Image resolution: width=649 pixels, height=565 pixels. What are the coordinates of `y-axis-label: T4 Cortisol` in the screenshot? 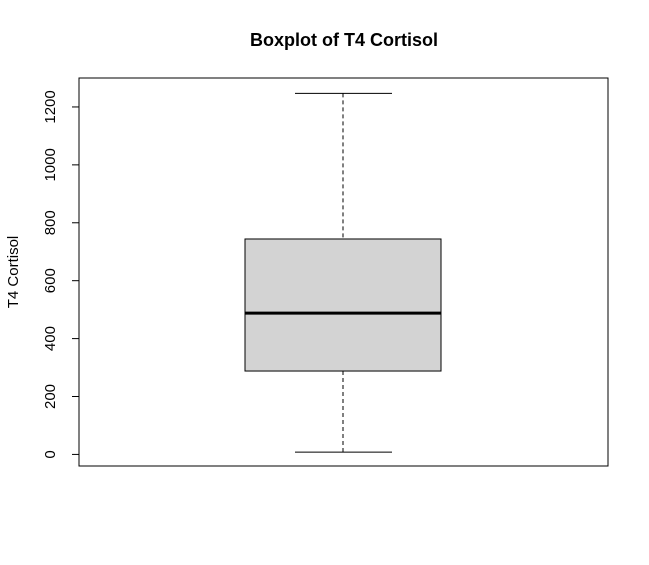 It's located at (13, 272).